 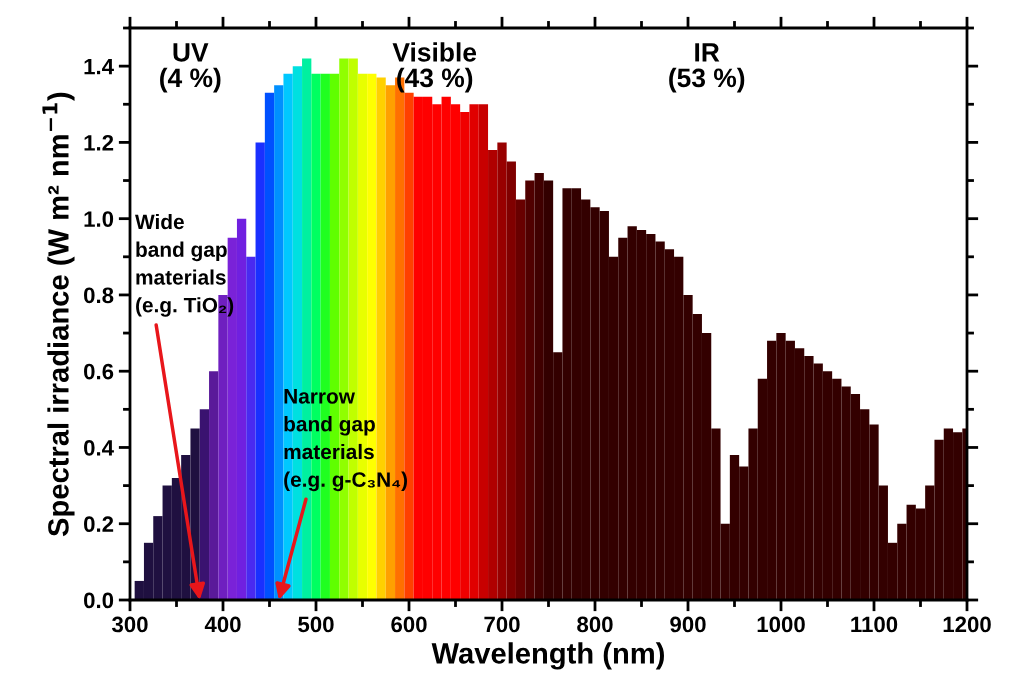 What do you see at coordinates (967, 624) in the screenshot?
I see `x-tick-label: 1200` at bounding box center [967, 624].